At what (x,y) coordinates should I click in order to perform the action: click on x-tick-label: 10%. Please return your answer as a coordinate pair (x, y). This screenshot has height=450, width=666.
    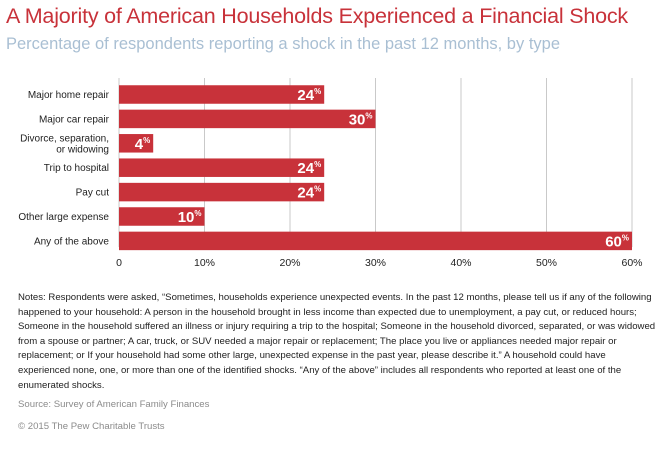
    Looking at the image, I should click on (204, 263).